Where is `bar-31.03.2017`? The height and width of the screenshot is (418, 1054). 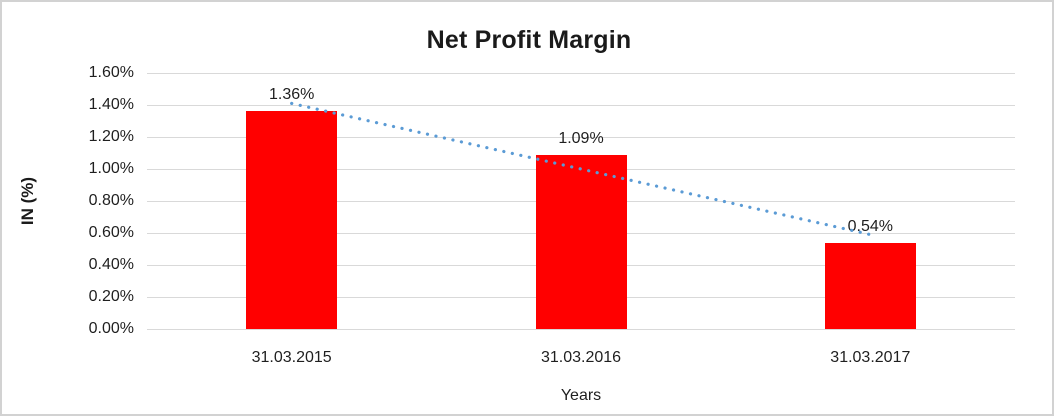 bar-31.03.2017 is located at coordinates (870, 285).